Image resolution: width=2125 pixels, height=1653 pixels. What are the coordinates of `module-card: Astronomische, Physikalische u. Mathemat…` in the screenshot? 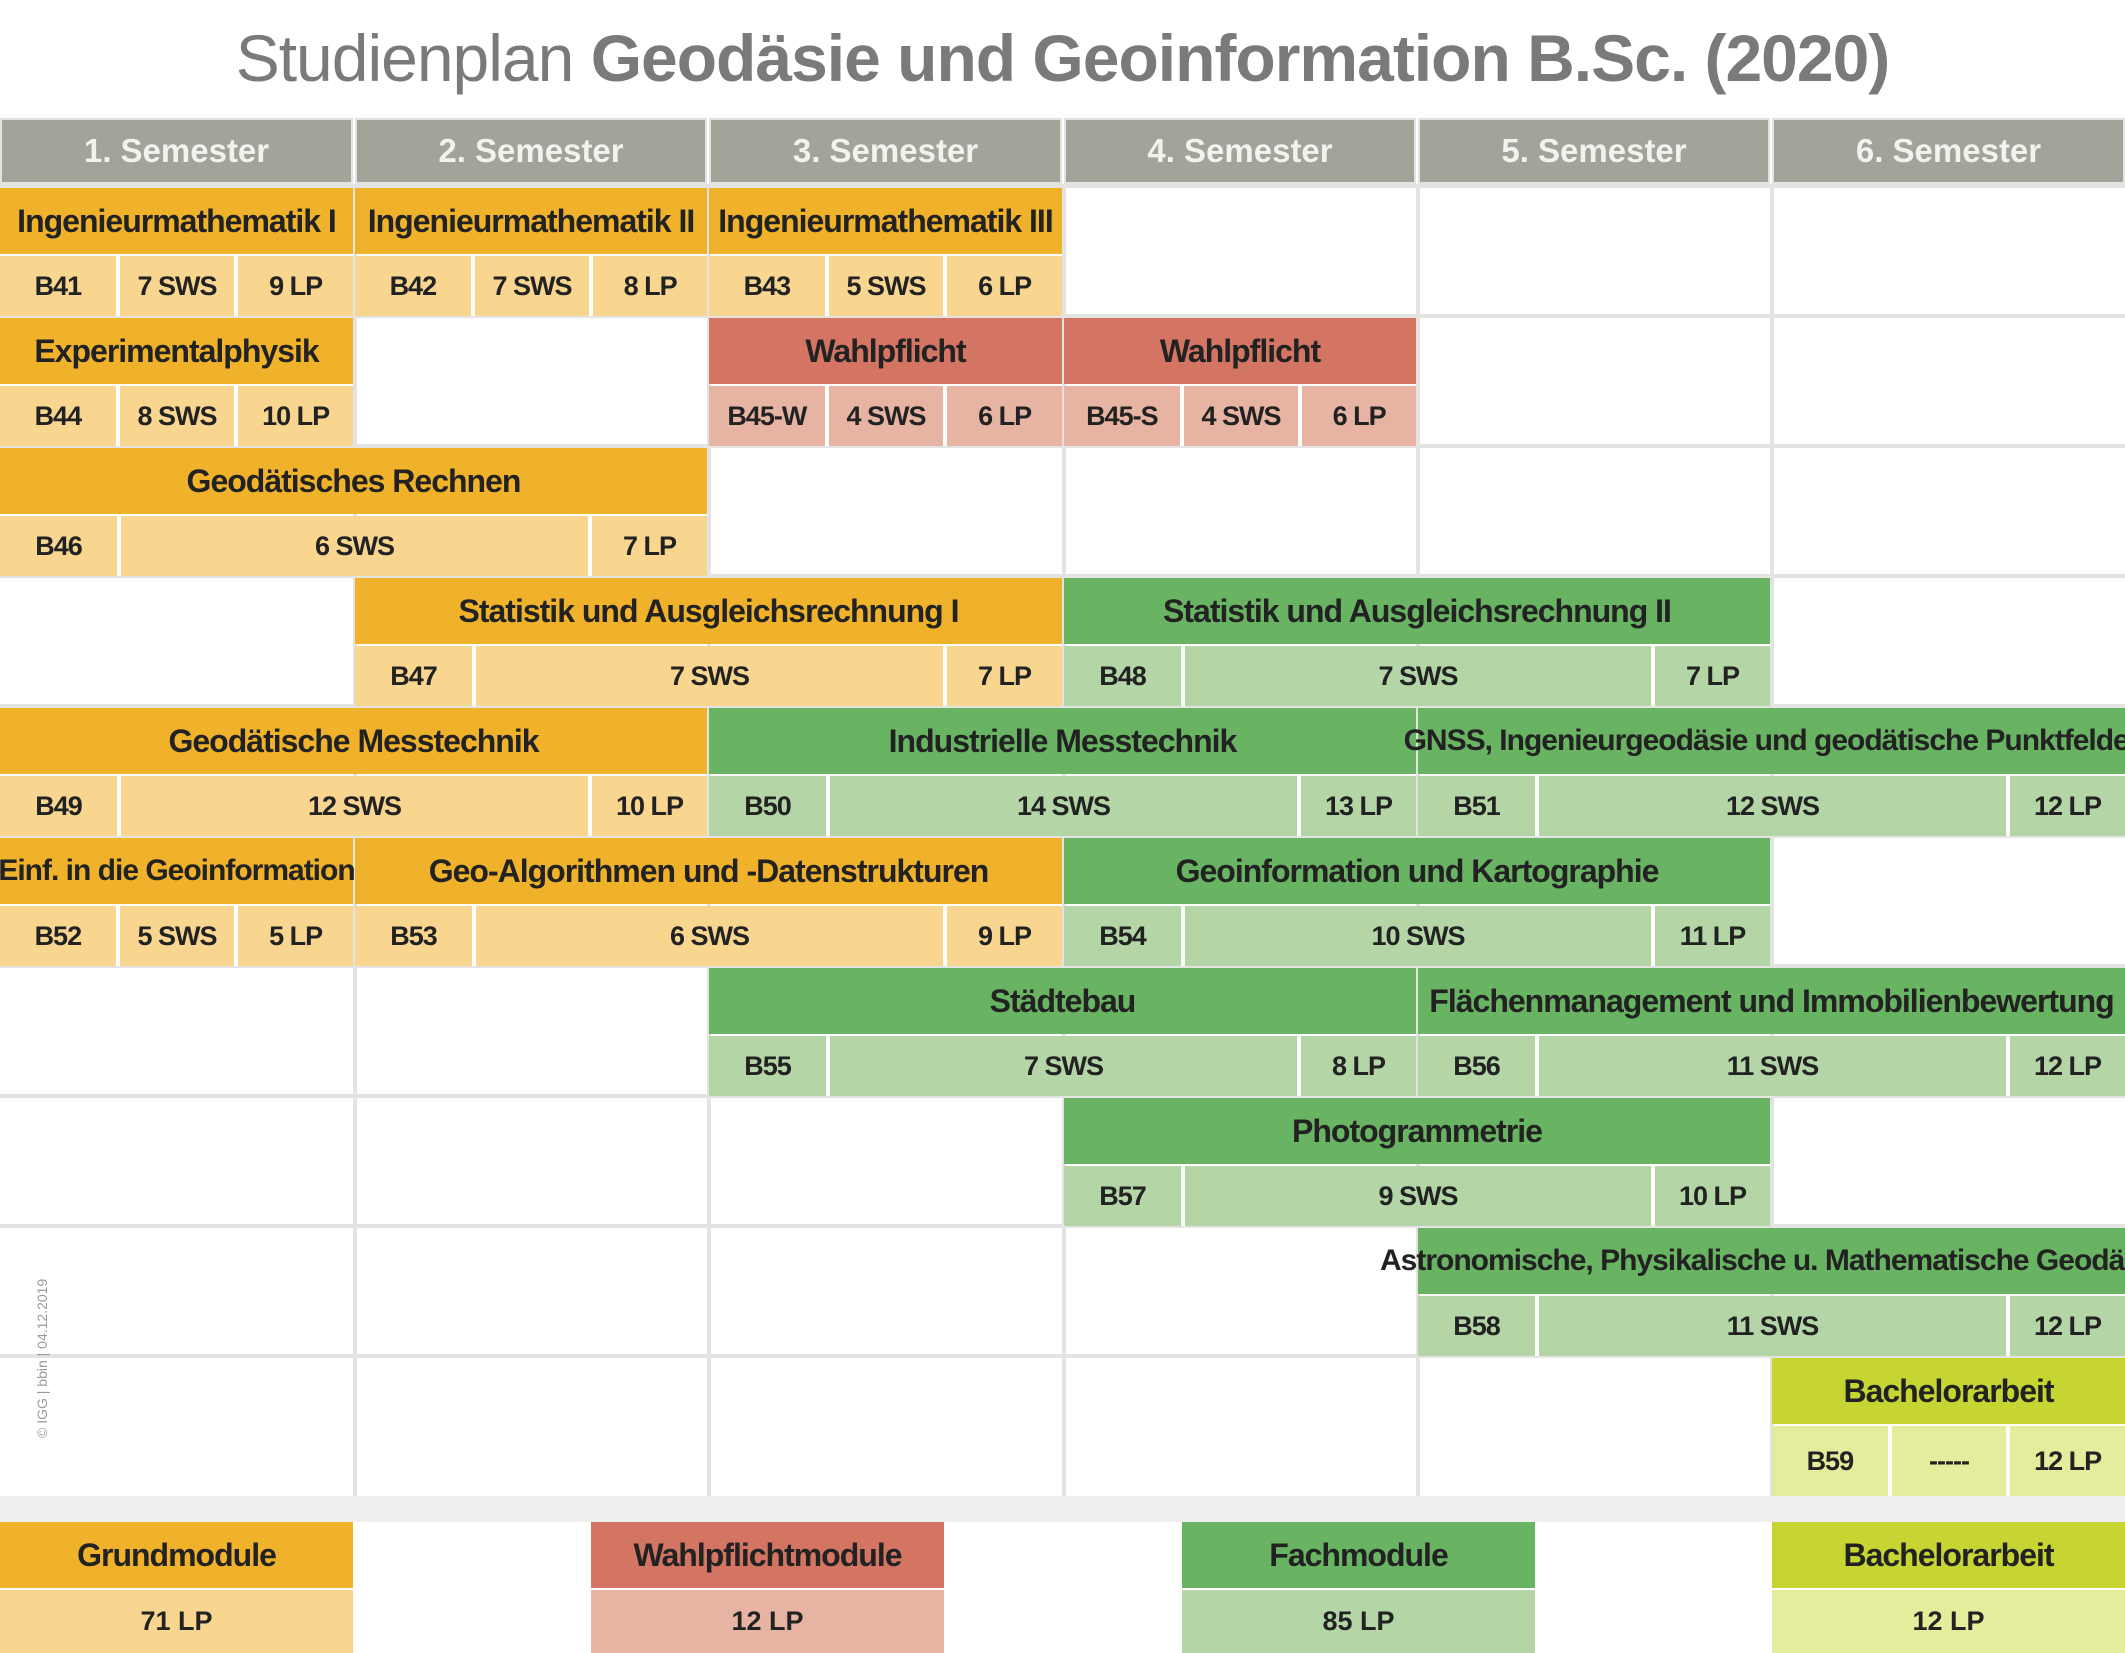 It's located at (1752, 1292).